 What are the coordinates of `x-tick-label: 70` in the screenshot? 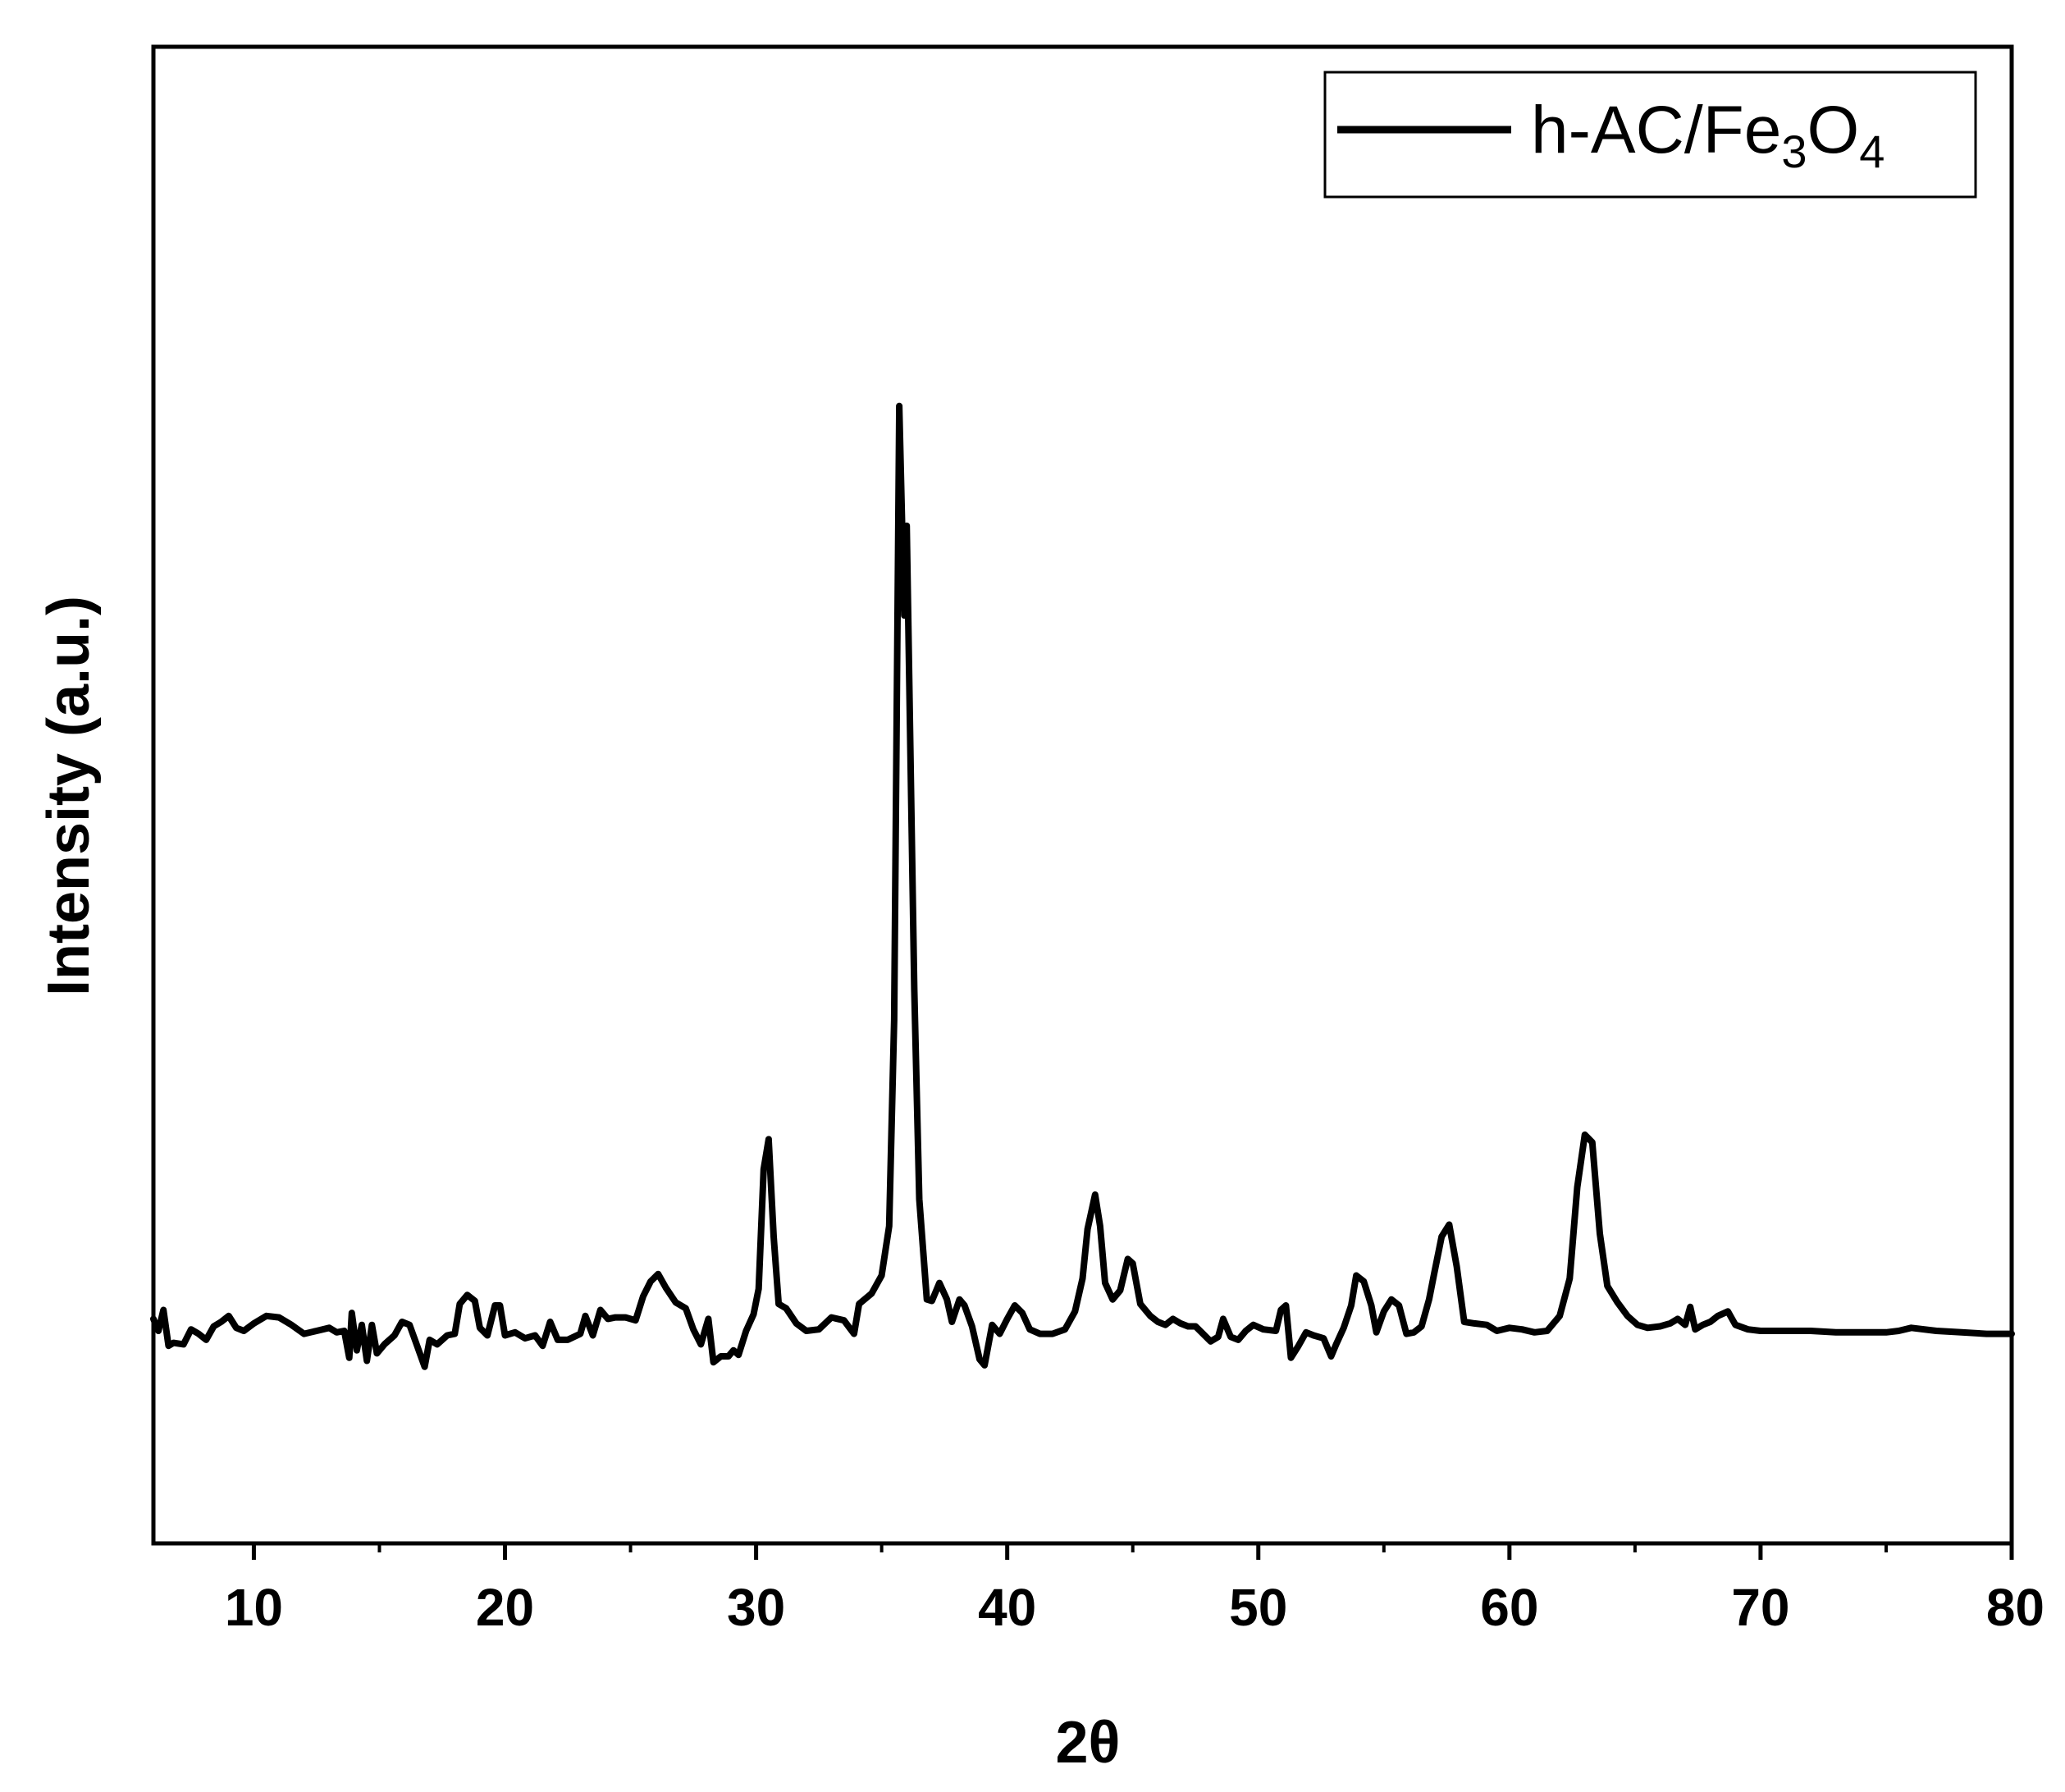 It's located at (1760, 1607).